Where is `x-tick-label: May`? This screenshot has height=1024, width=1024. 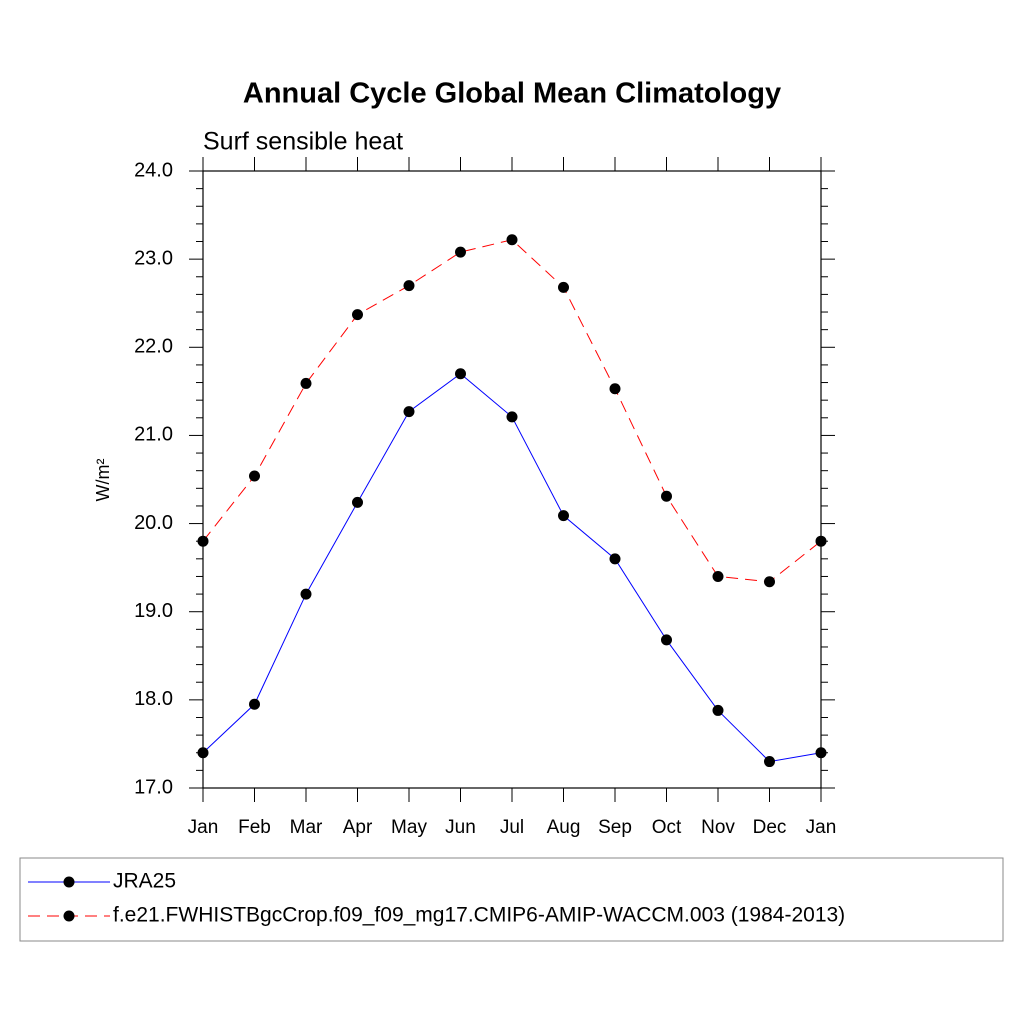 x-tick-label: May is located at coordinates (409, 827).